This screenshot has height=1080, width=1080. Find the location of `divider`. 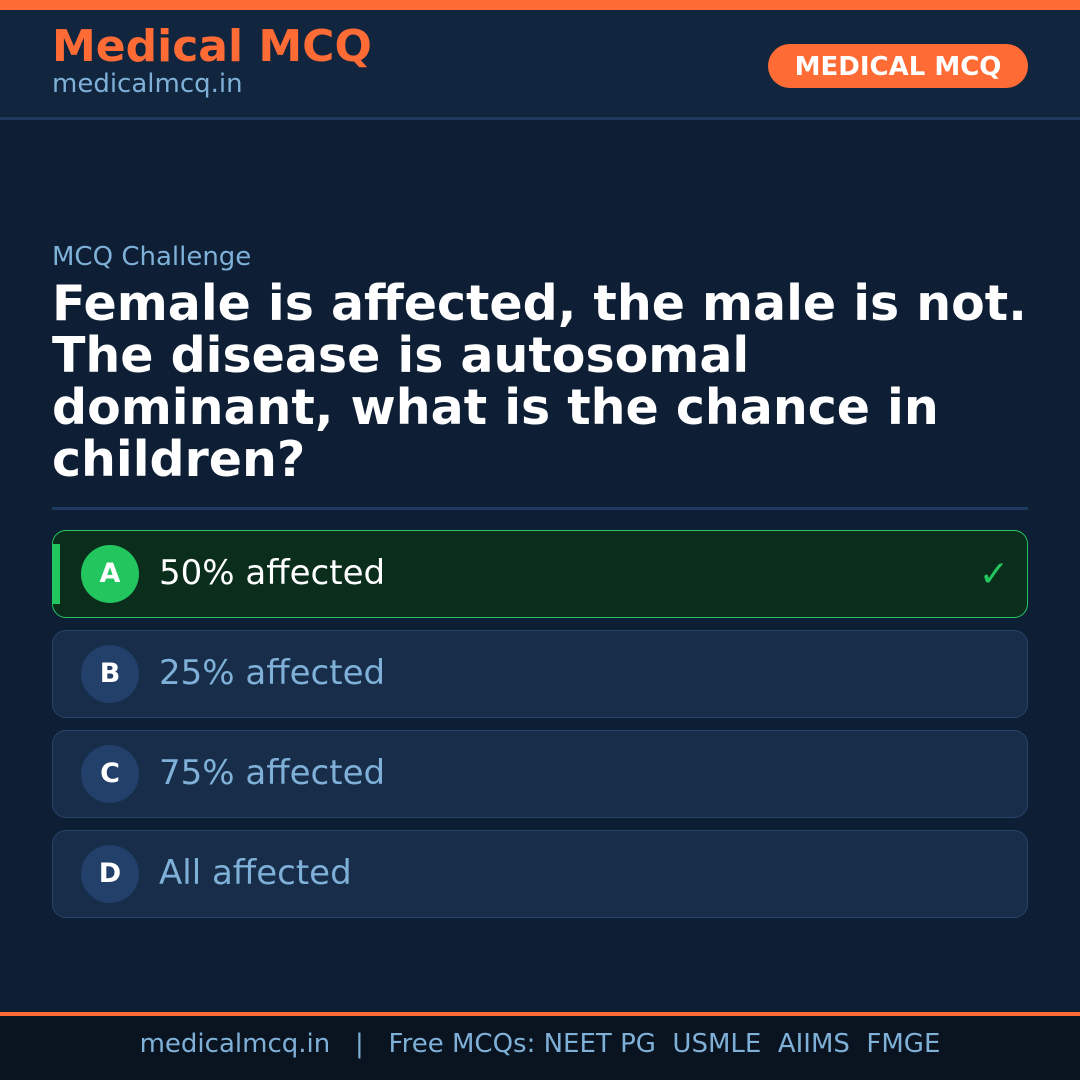

divider is located at coordinates (540, 508).